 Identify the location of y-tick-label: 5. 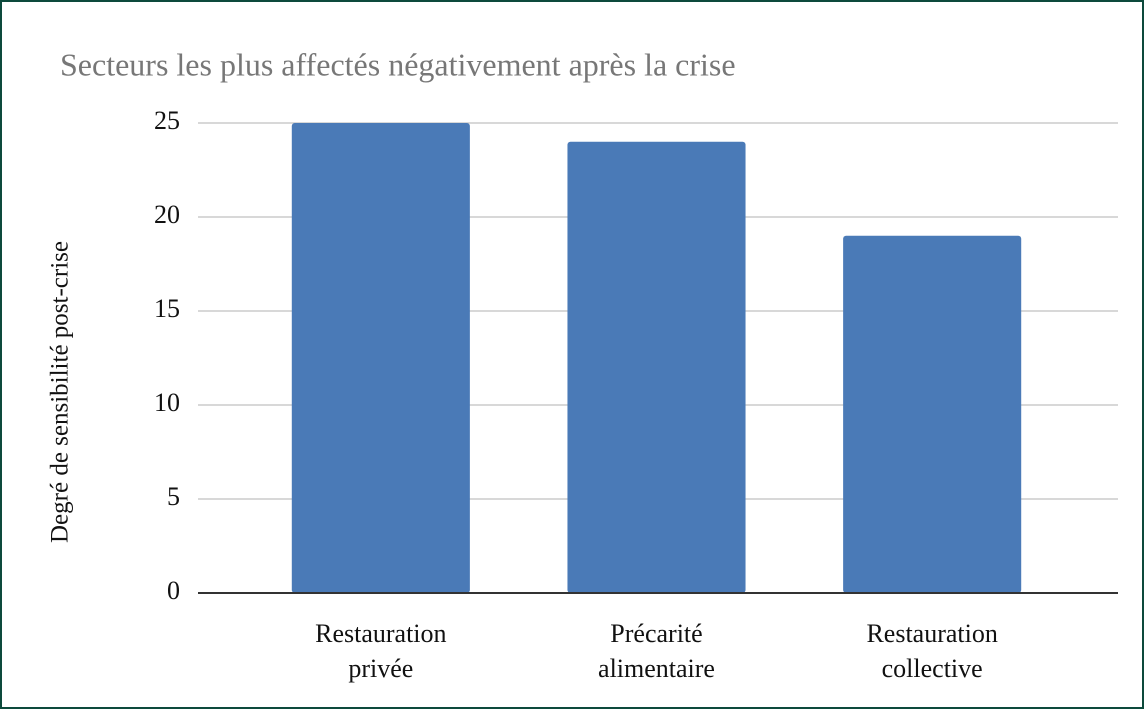
(173, 496).